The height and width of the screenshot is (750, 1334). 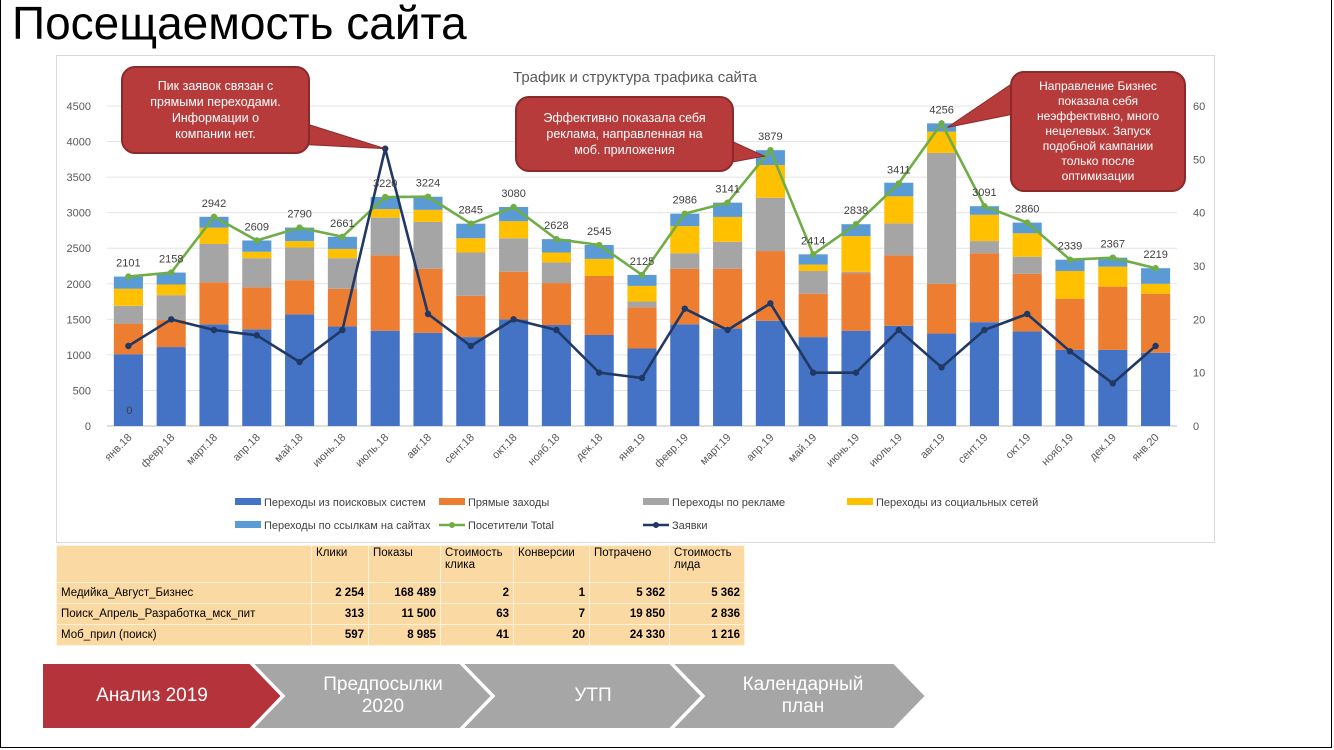 What do you see at coordinates (88, 427) in the screenshot?
I see `y-tick-label: 0` at bounding box center [88, 427].